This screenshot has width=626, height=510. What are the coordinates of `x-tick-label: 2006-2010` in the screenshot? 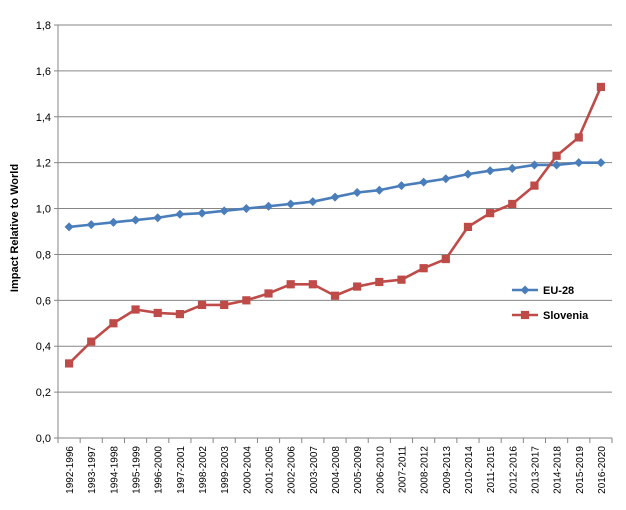 It's located at (380, 470).